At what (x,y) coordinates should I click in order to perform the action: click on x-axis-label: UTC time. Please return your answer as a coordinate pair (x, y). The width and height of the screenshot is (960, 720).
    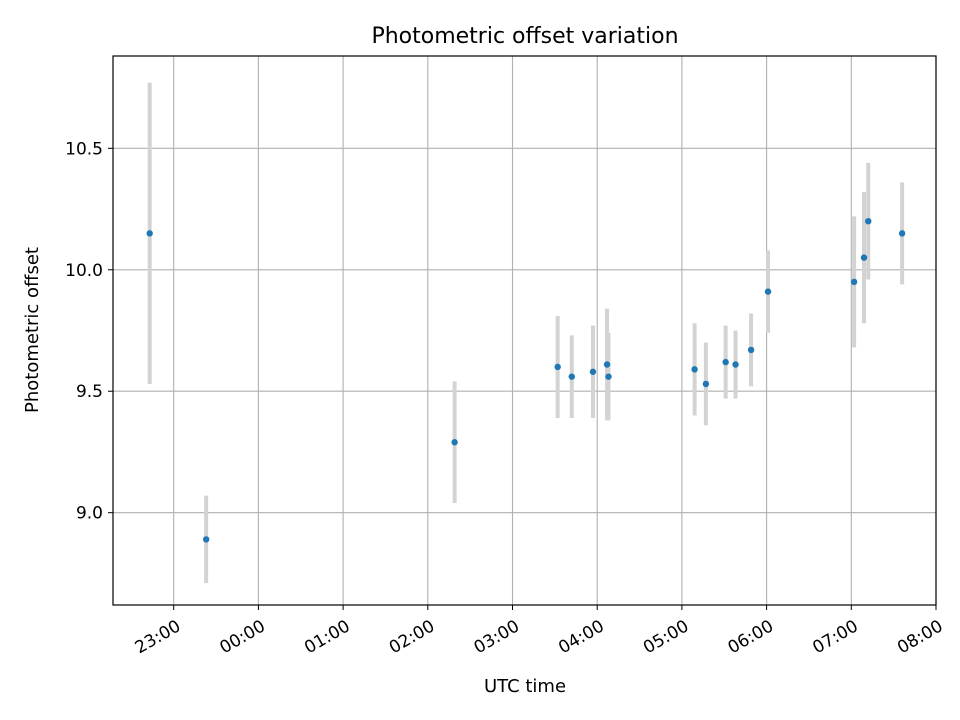
    Looking at the image, I should click on (525, 686).